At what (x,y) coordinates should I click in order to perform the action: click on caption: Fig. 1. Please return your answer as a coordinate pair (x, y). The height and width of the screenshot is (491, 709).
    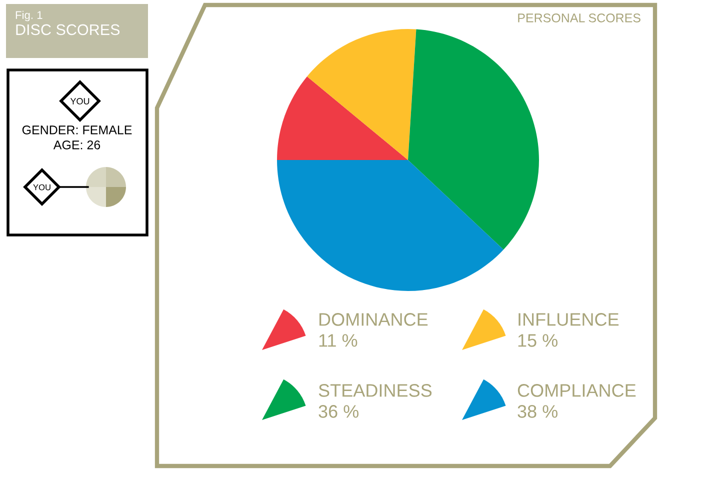
    Looking at the image, I should click on (29, 16).